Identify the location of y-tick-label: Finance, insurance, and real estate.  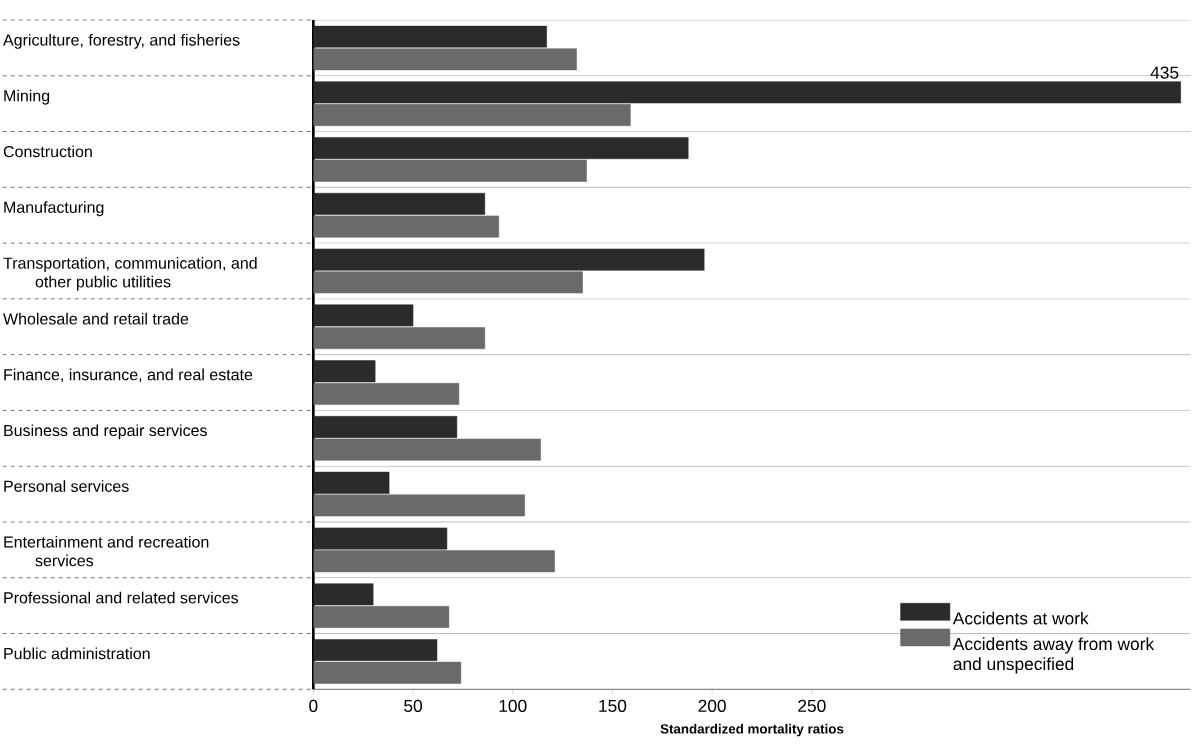
(128, 375).